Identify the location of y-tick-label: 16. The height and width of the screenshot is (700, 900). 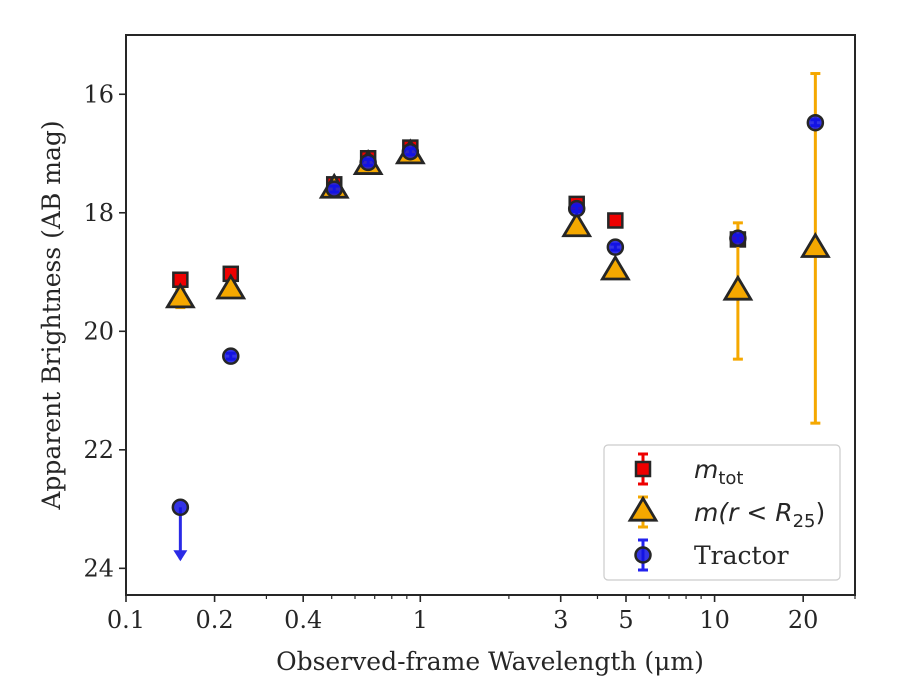
(98, 94).